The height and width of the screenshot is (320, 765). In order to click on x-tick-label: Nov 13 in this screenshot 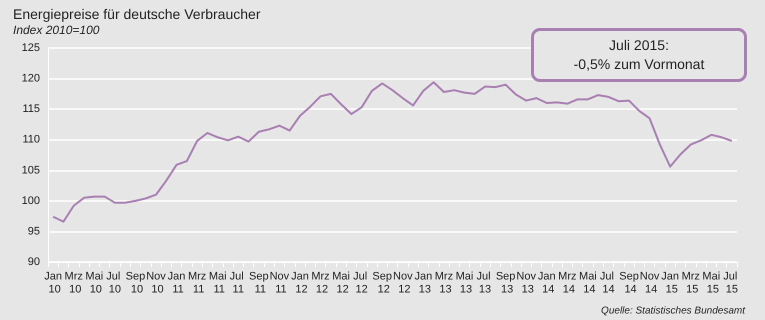, I will do `click(526, 283)`.